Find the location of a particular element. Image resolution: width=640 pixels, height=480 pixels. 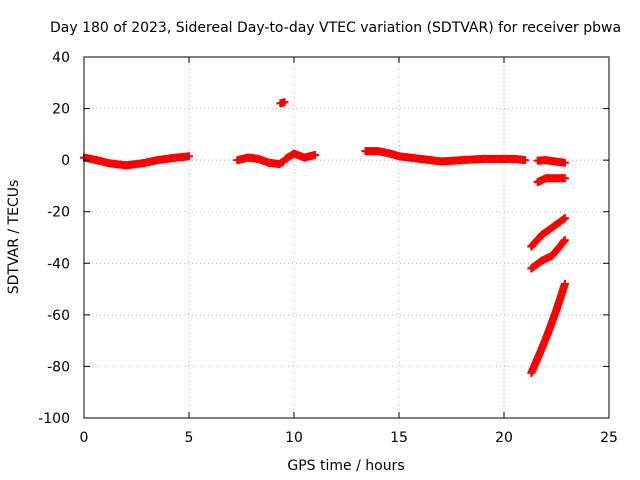

x-tick-label: 5 is located at coordinates (189, 438).